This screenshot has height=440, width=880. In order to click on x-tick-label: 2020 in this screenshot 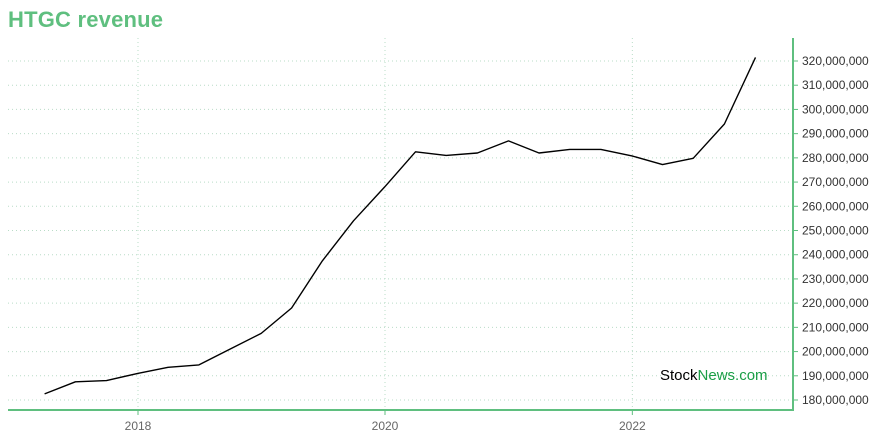, I will do `click(385, 426)`.